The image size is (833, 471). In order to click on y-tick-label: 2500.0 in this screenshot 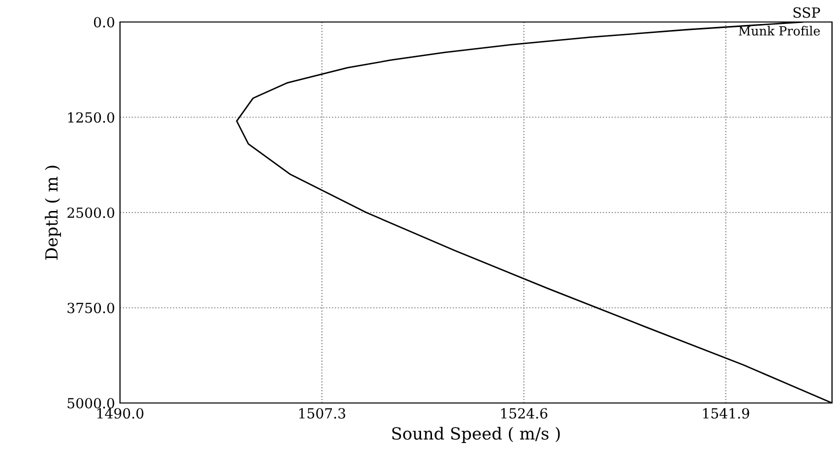, I will do `click(90, 212)`.